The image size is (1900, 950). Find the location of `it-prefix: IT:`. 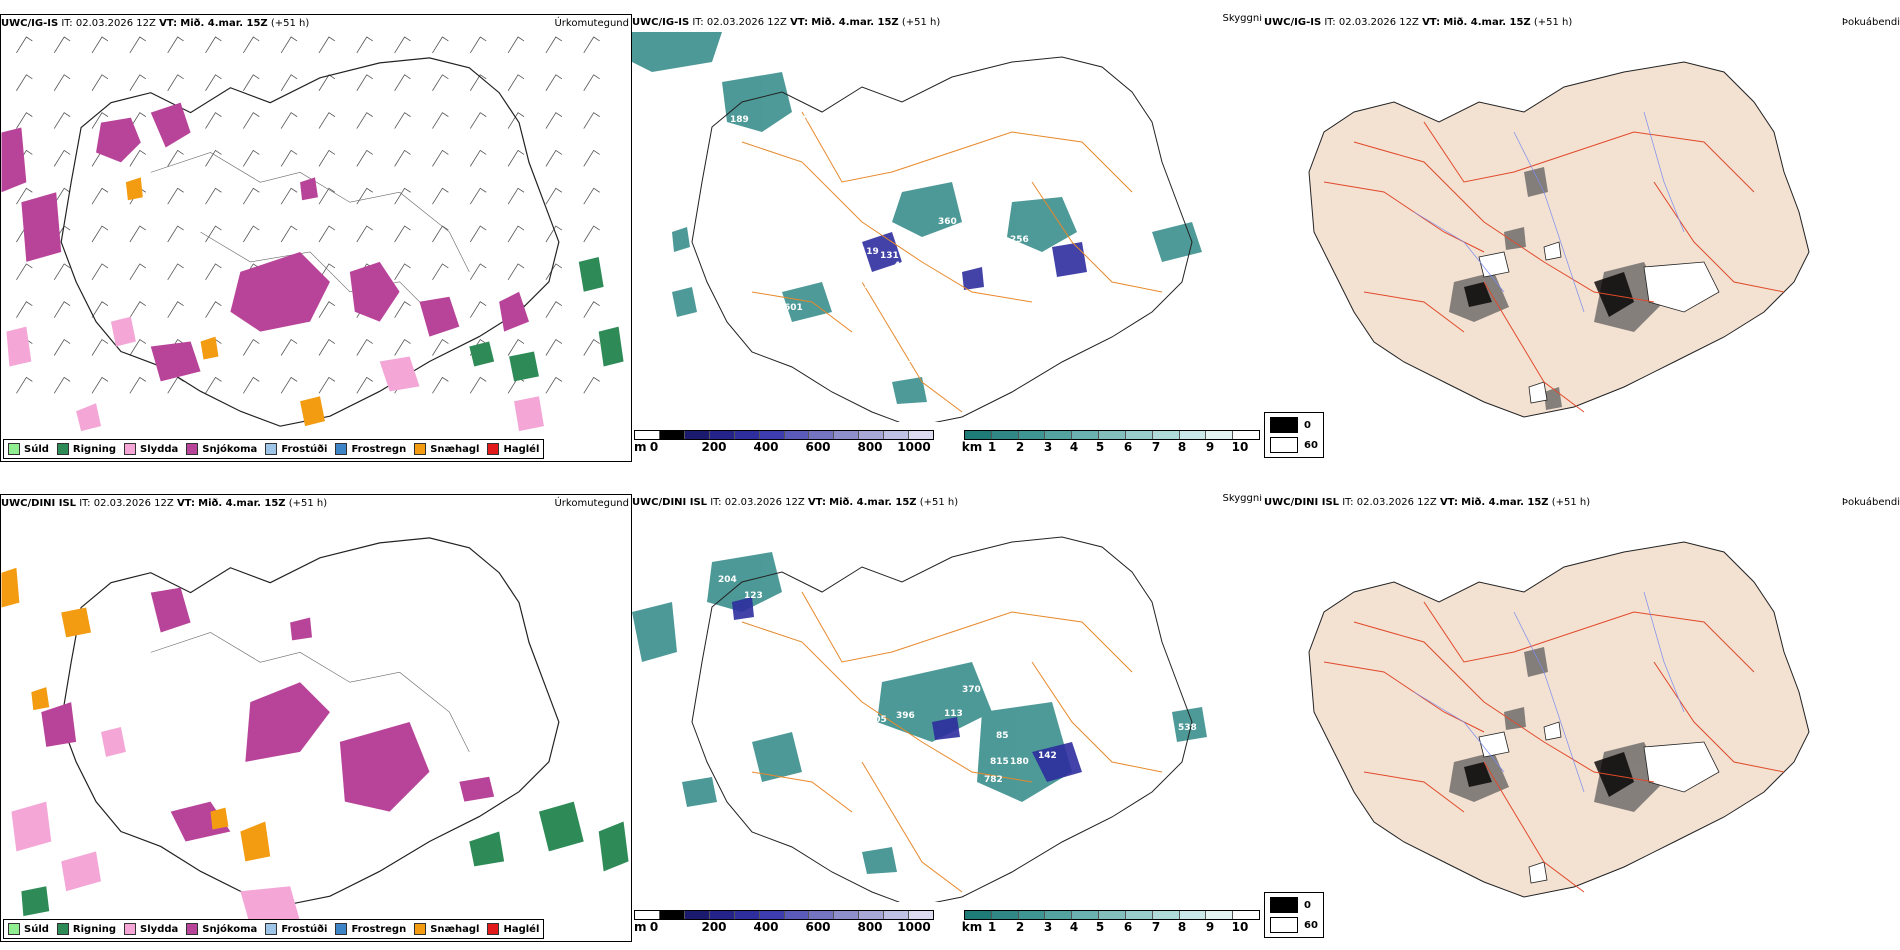

it-prefix: IT: is located at coordinates (67, 23).